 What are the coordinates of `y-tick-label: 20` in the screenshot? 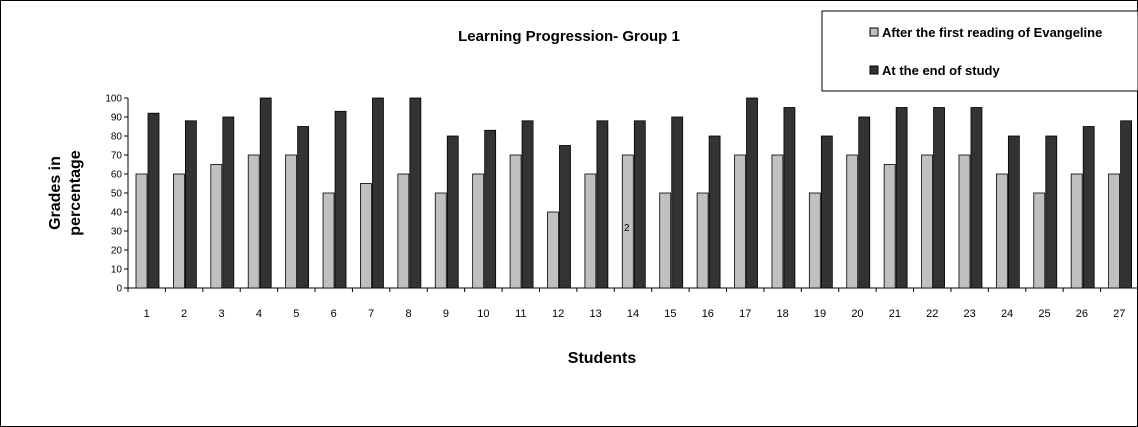 It's located at (117, 251).